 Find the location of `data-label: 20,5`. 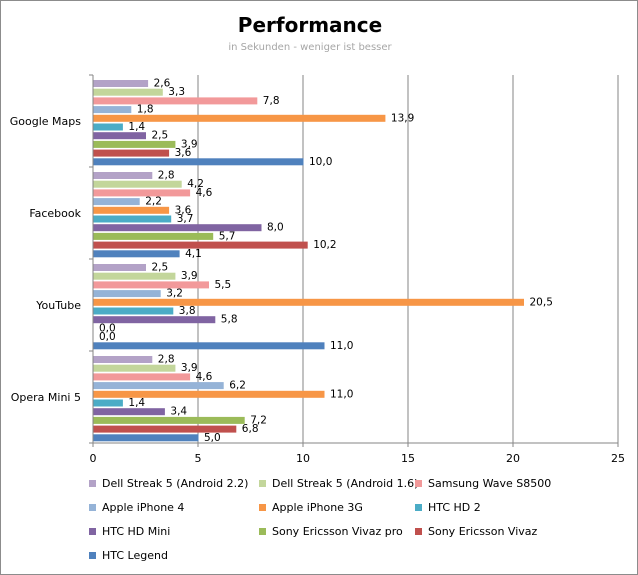

data-label: 20,5 is located at coordinates (541, 302).